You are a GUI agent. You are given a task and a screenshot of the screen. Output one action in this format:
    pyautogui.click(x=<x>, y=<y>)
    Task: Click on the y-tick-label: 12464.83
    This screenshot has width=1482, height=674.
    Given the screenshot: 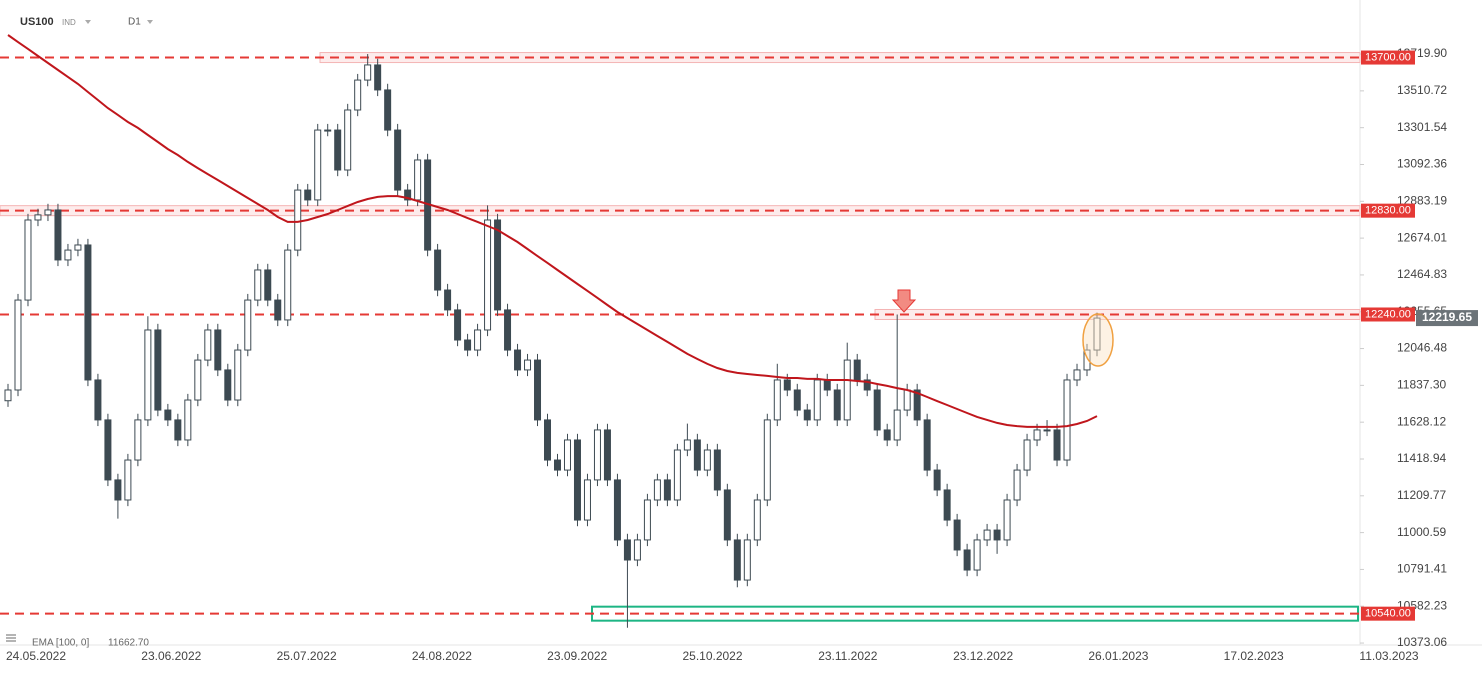 What is the action you would take?
    pyautogui.click(x=1422, y=274)
    